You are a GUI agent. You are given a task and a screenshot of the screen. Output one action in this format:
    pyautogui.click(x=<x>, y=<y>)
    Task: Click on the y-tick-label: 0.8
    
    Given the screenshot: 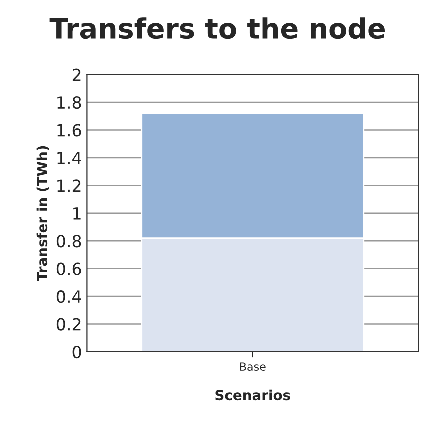 What is the action you would take?
    pyautogui.click(x=69, y=241)
    